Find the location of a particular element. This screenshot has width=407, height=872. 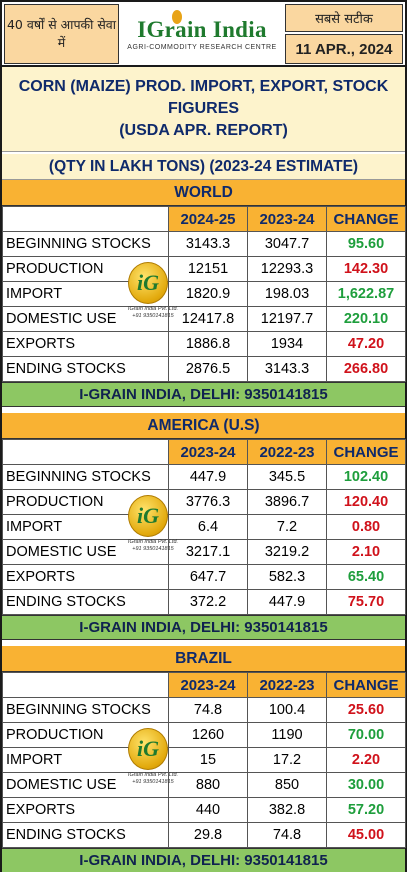

section-title: AMERICA (U.S) is located at coordinates (203, 426).